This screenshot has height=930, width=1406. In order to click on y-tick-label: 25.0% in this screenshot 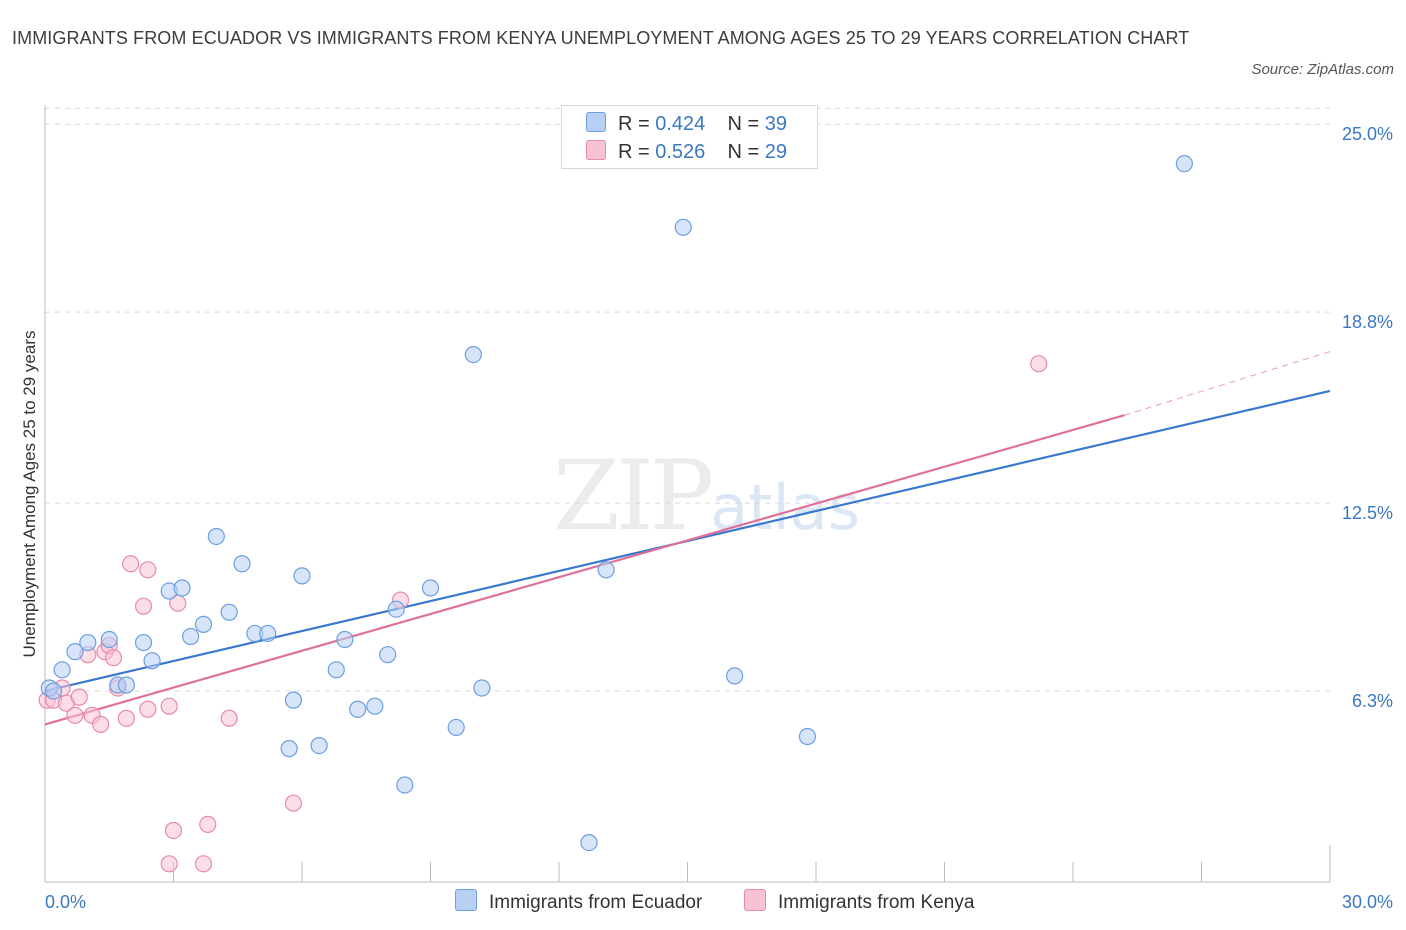, I will do `click(1367, 134)`.